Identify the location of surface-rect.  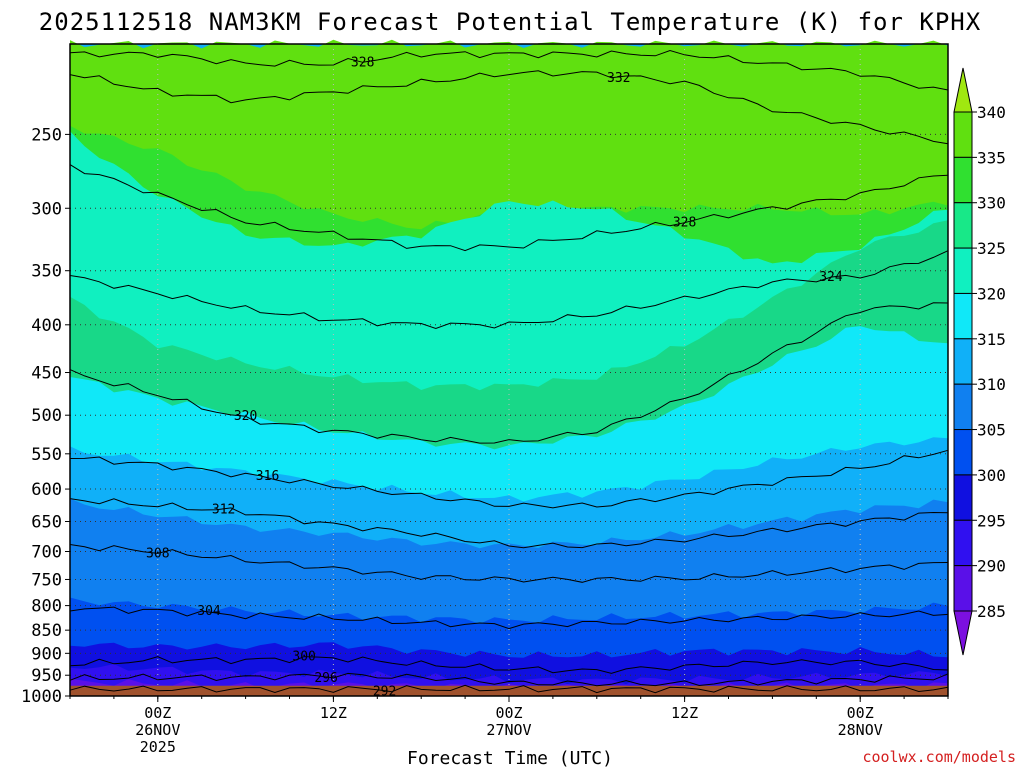
(509, 690).